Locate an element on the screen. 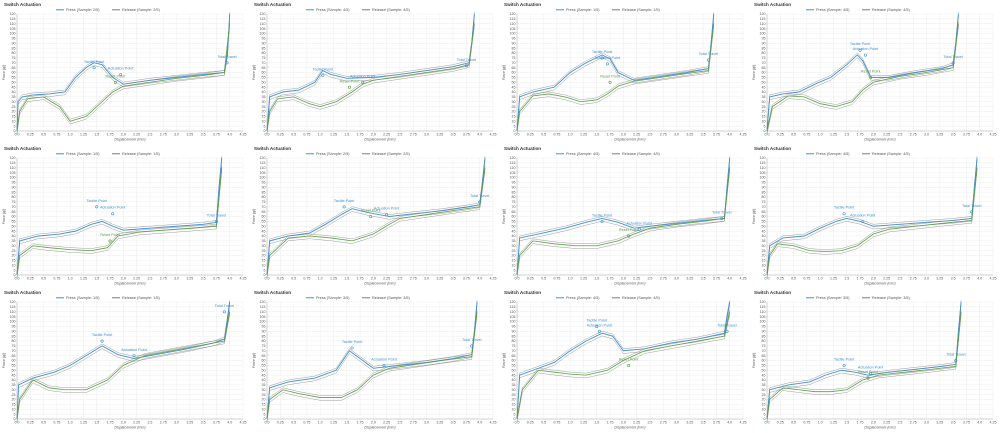 The width and height of the screenshot is (1000, 433). y-tick-label: 70 is located at coordinates (764, 351).